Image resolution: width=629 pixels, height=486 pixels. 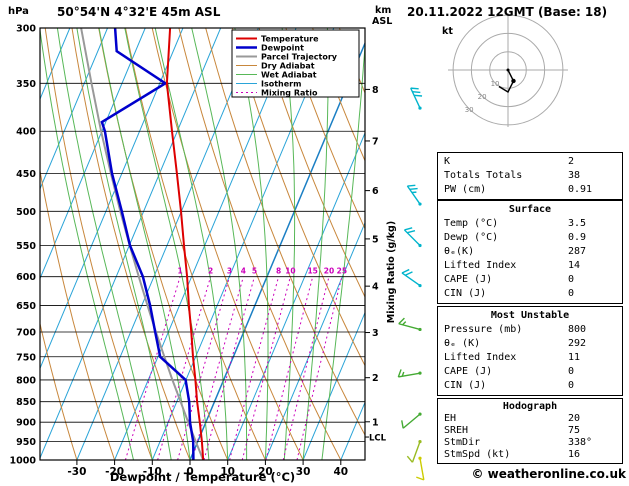 I want to click on station-title: 50°54'N 4°32'E 45m ASL, so click(x=139, y=12).